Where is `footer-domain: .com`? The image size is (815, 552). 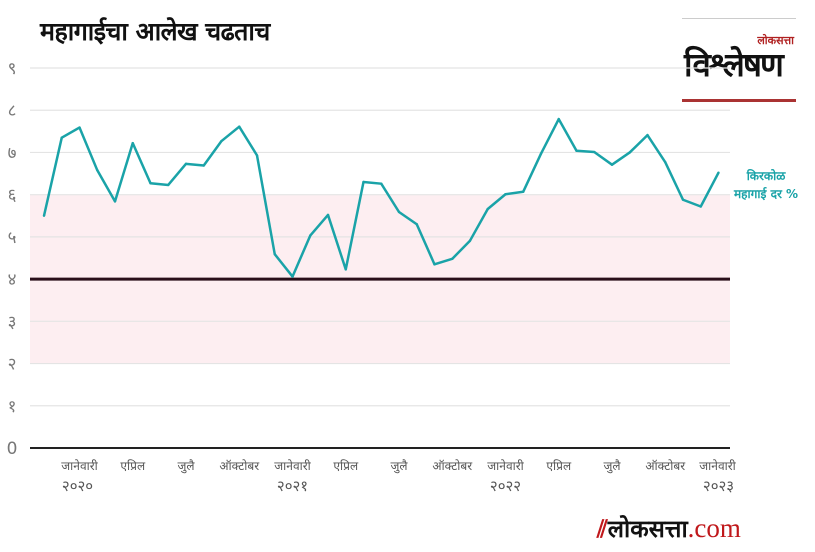 footer-domain: .com is located at coordinates (714, 528).